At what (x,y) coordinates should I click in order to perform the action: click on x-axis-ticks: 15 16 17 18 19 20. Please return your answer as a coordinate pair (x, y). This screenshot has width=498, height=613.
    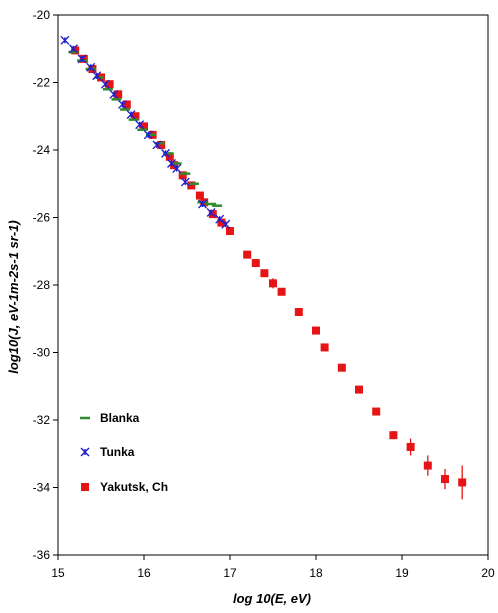
    Looking at the image, I should click on (273, 567).